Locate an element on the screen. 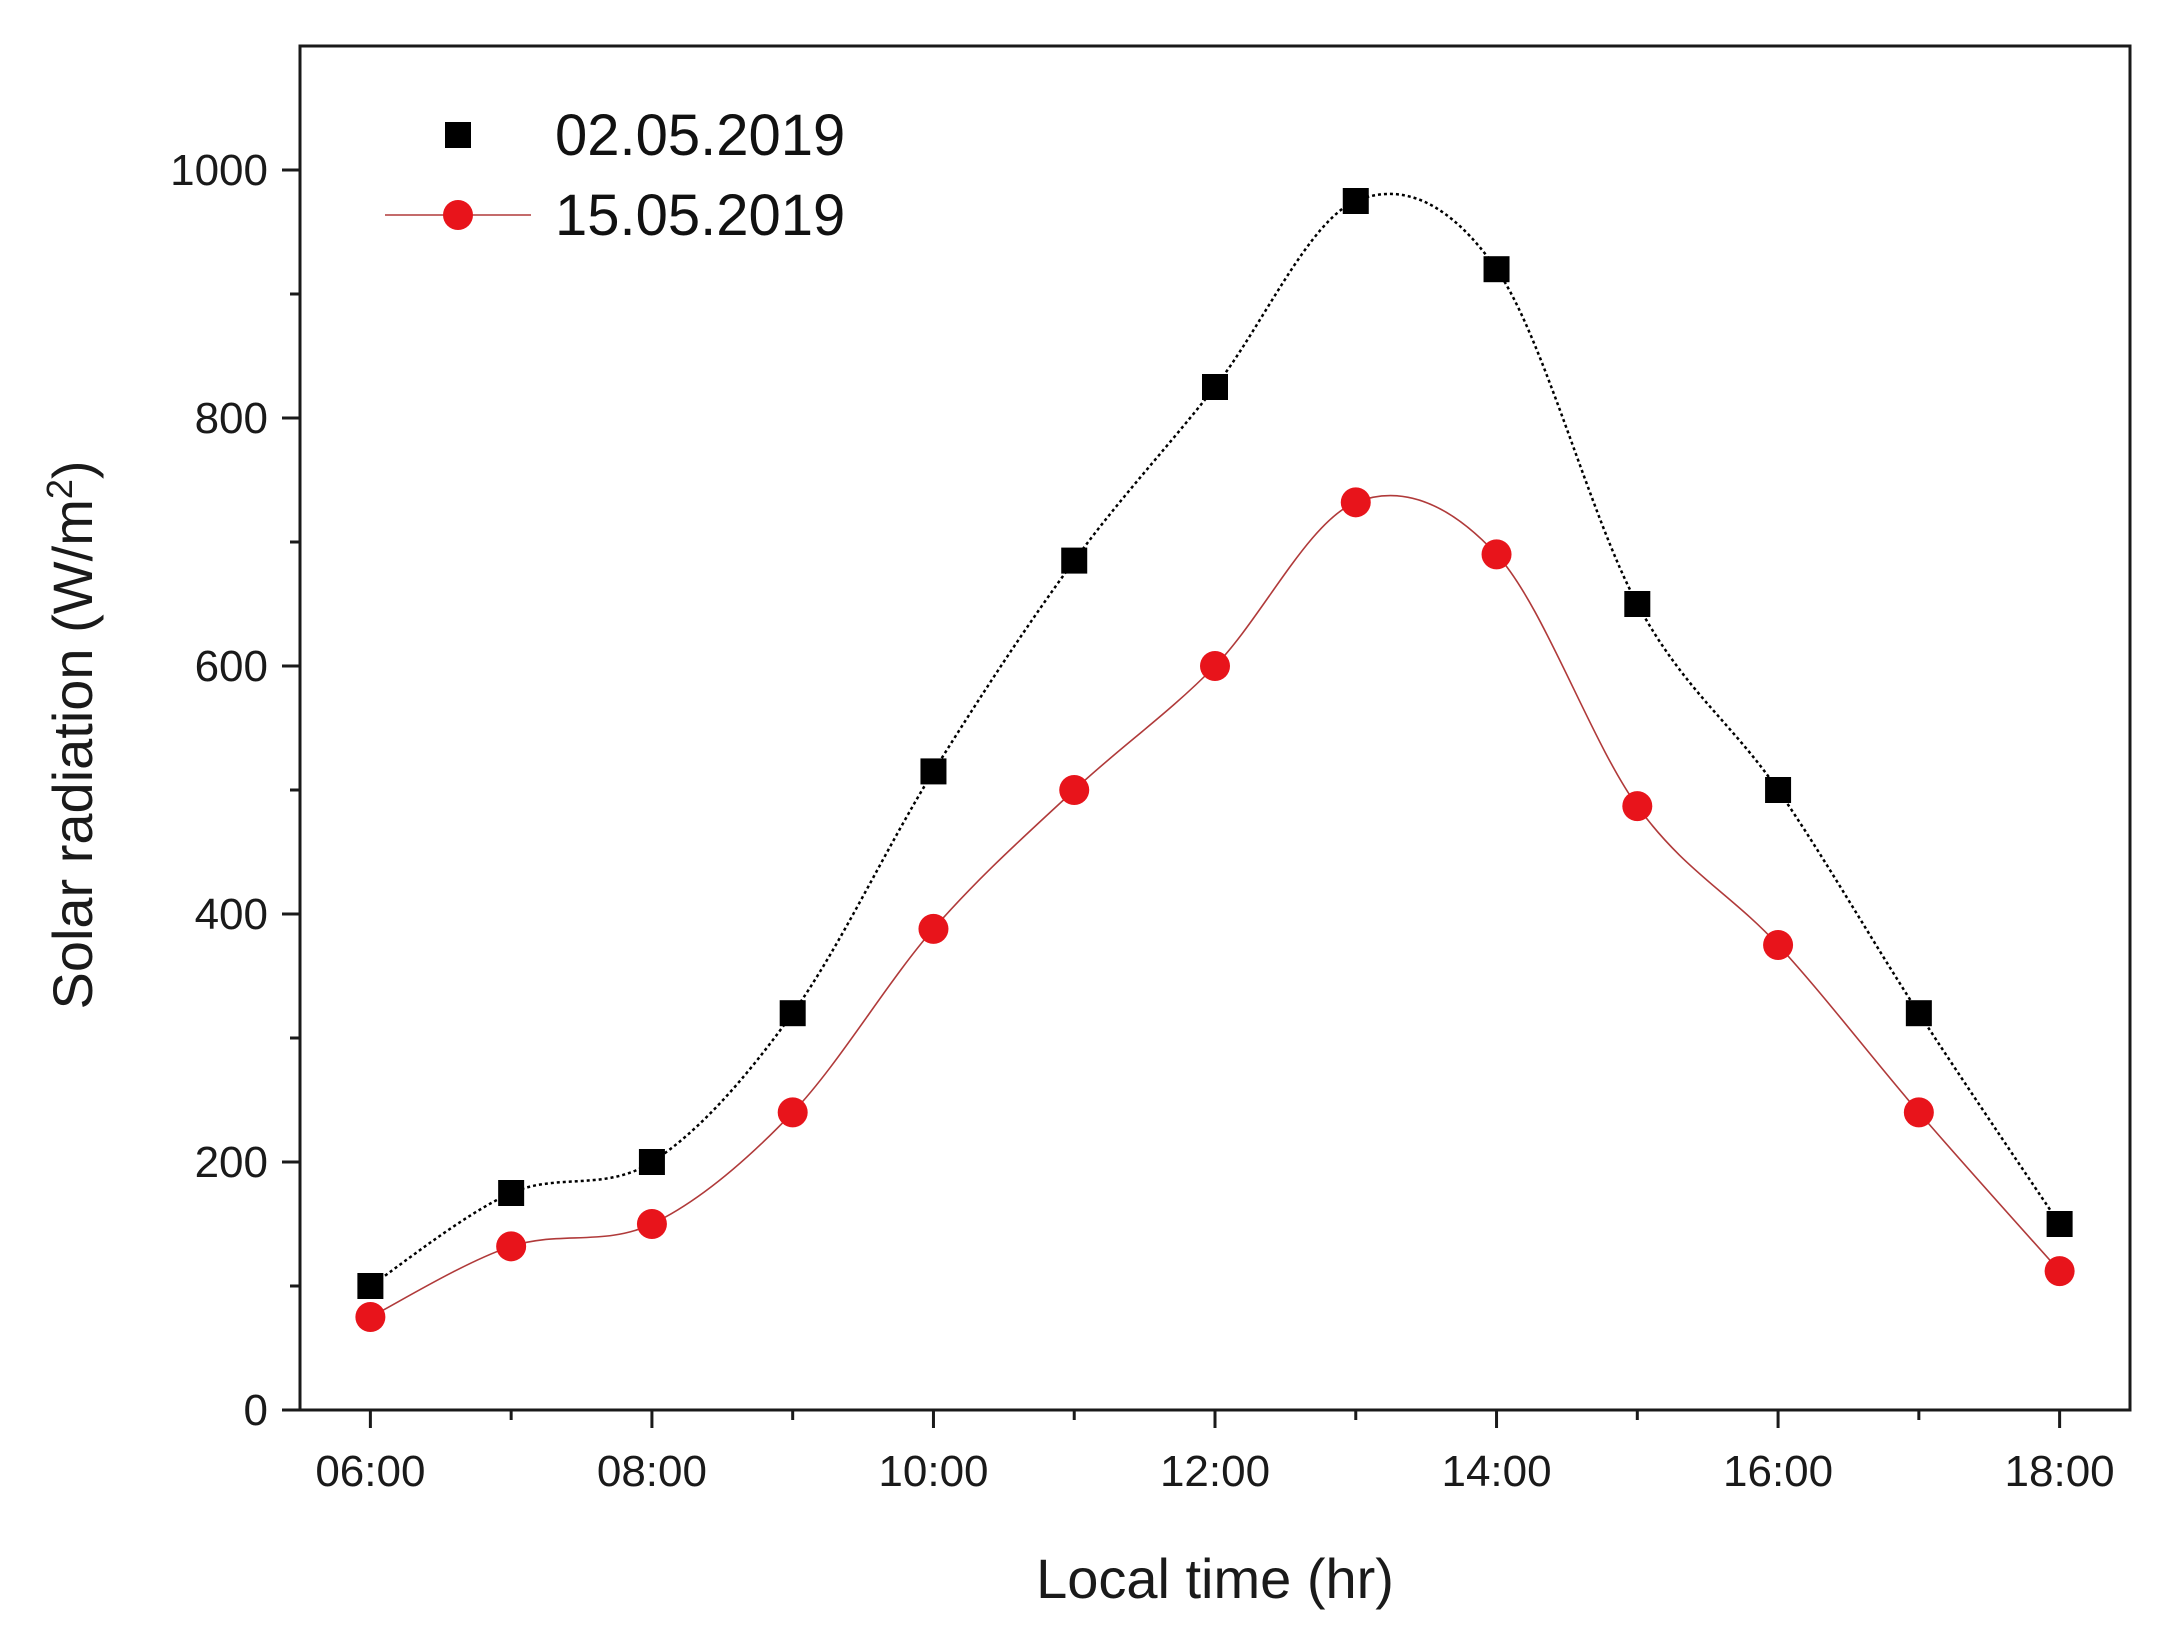 This screenshot has width=2165, height=1627. y-tick-label: 400 is located at coordinates (231, 914).